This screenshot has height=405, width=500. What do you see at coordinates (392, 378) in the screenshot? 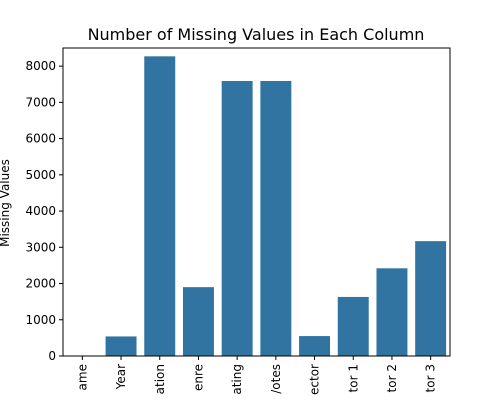
I see `x-tick-label: tor 2` at bounding box center [392, 378].